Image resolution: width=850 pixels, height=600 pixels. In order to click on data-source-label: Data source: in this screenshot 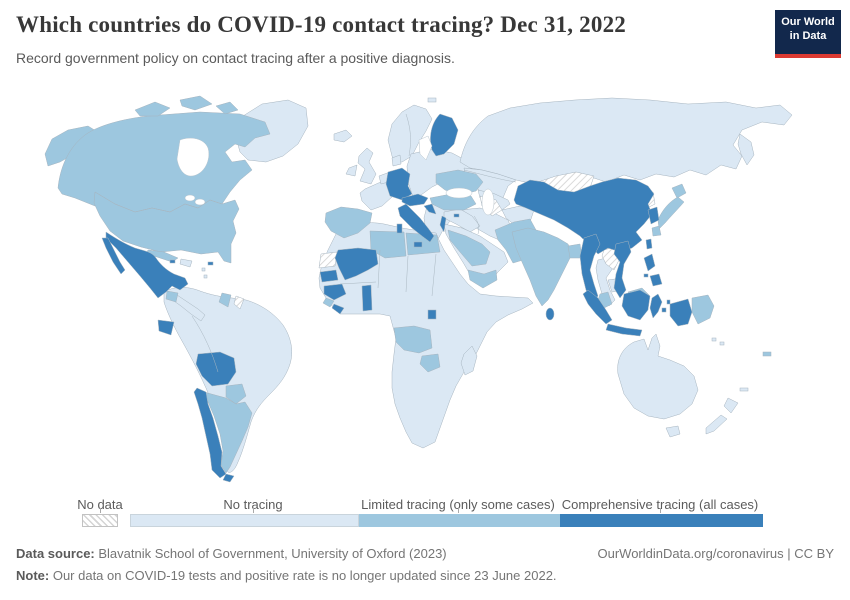, I will do `click(55, 553)`.